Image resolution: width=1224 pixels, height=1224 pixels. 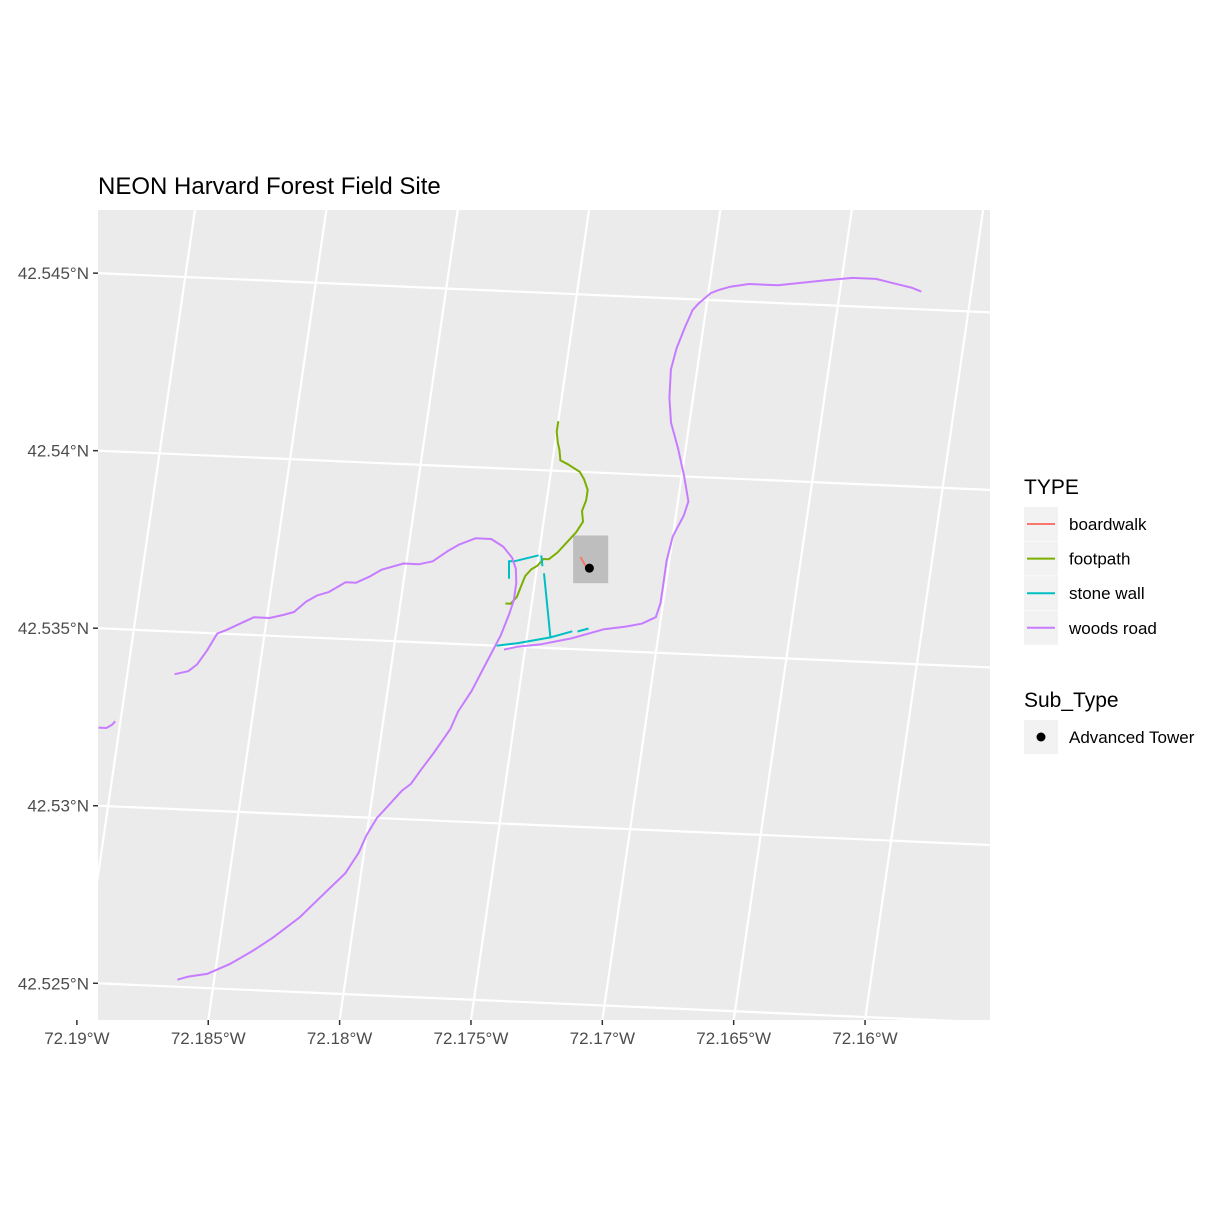 I want to click on x-tick-label: 72.175°W, so click(x=471, y=1038).